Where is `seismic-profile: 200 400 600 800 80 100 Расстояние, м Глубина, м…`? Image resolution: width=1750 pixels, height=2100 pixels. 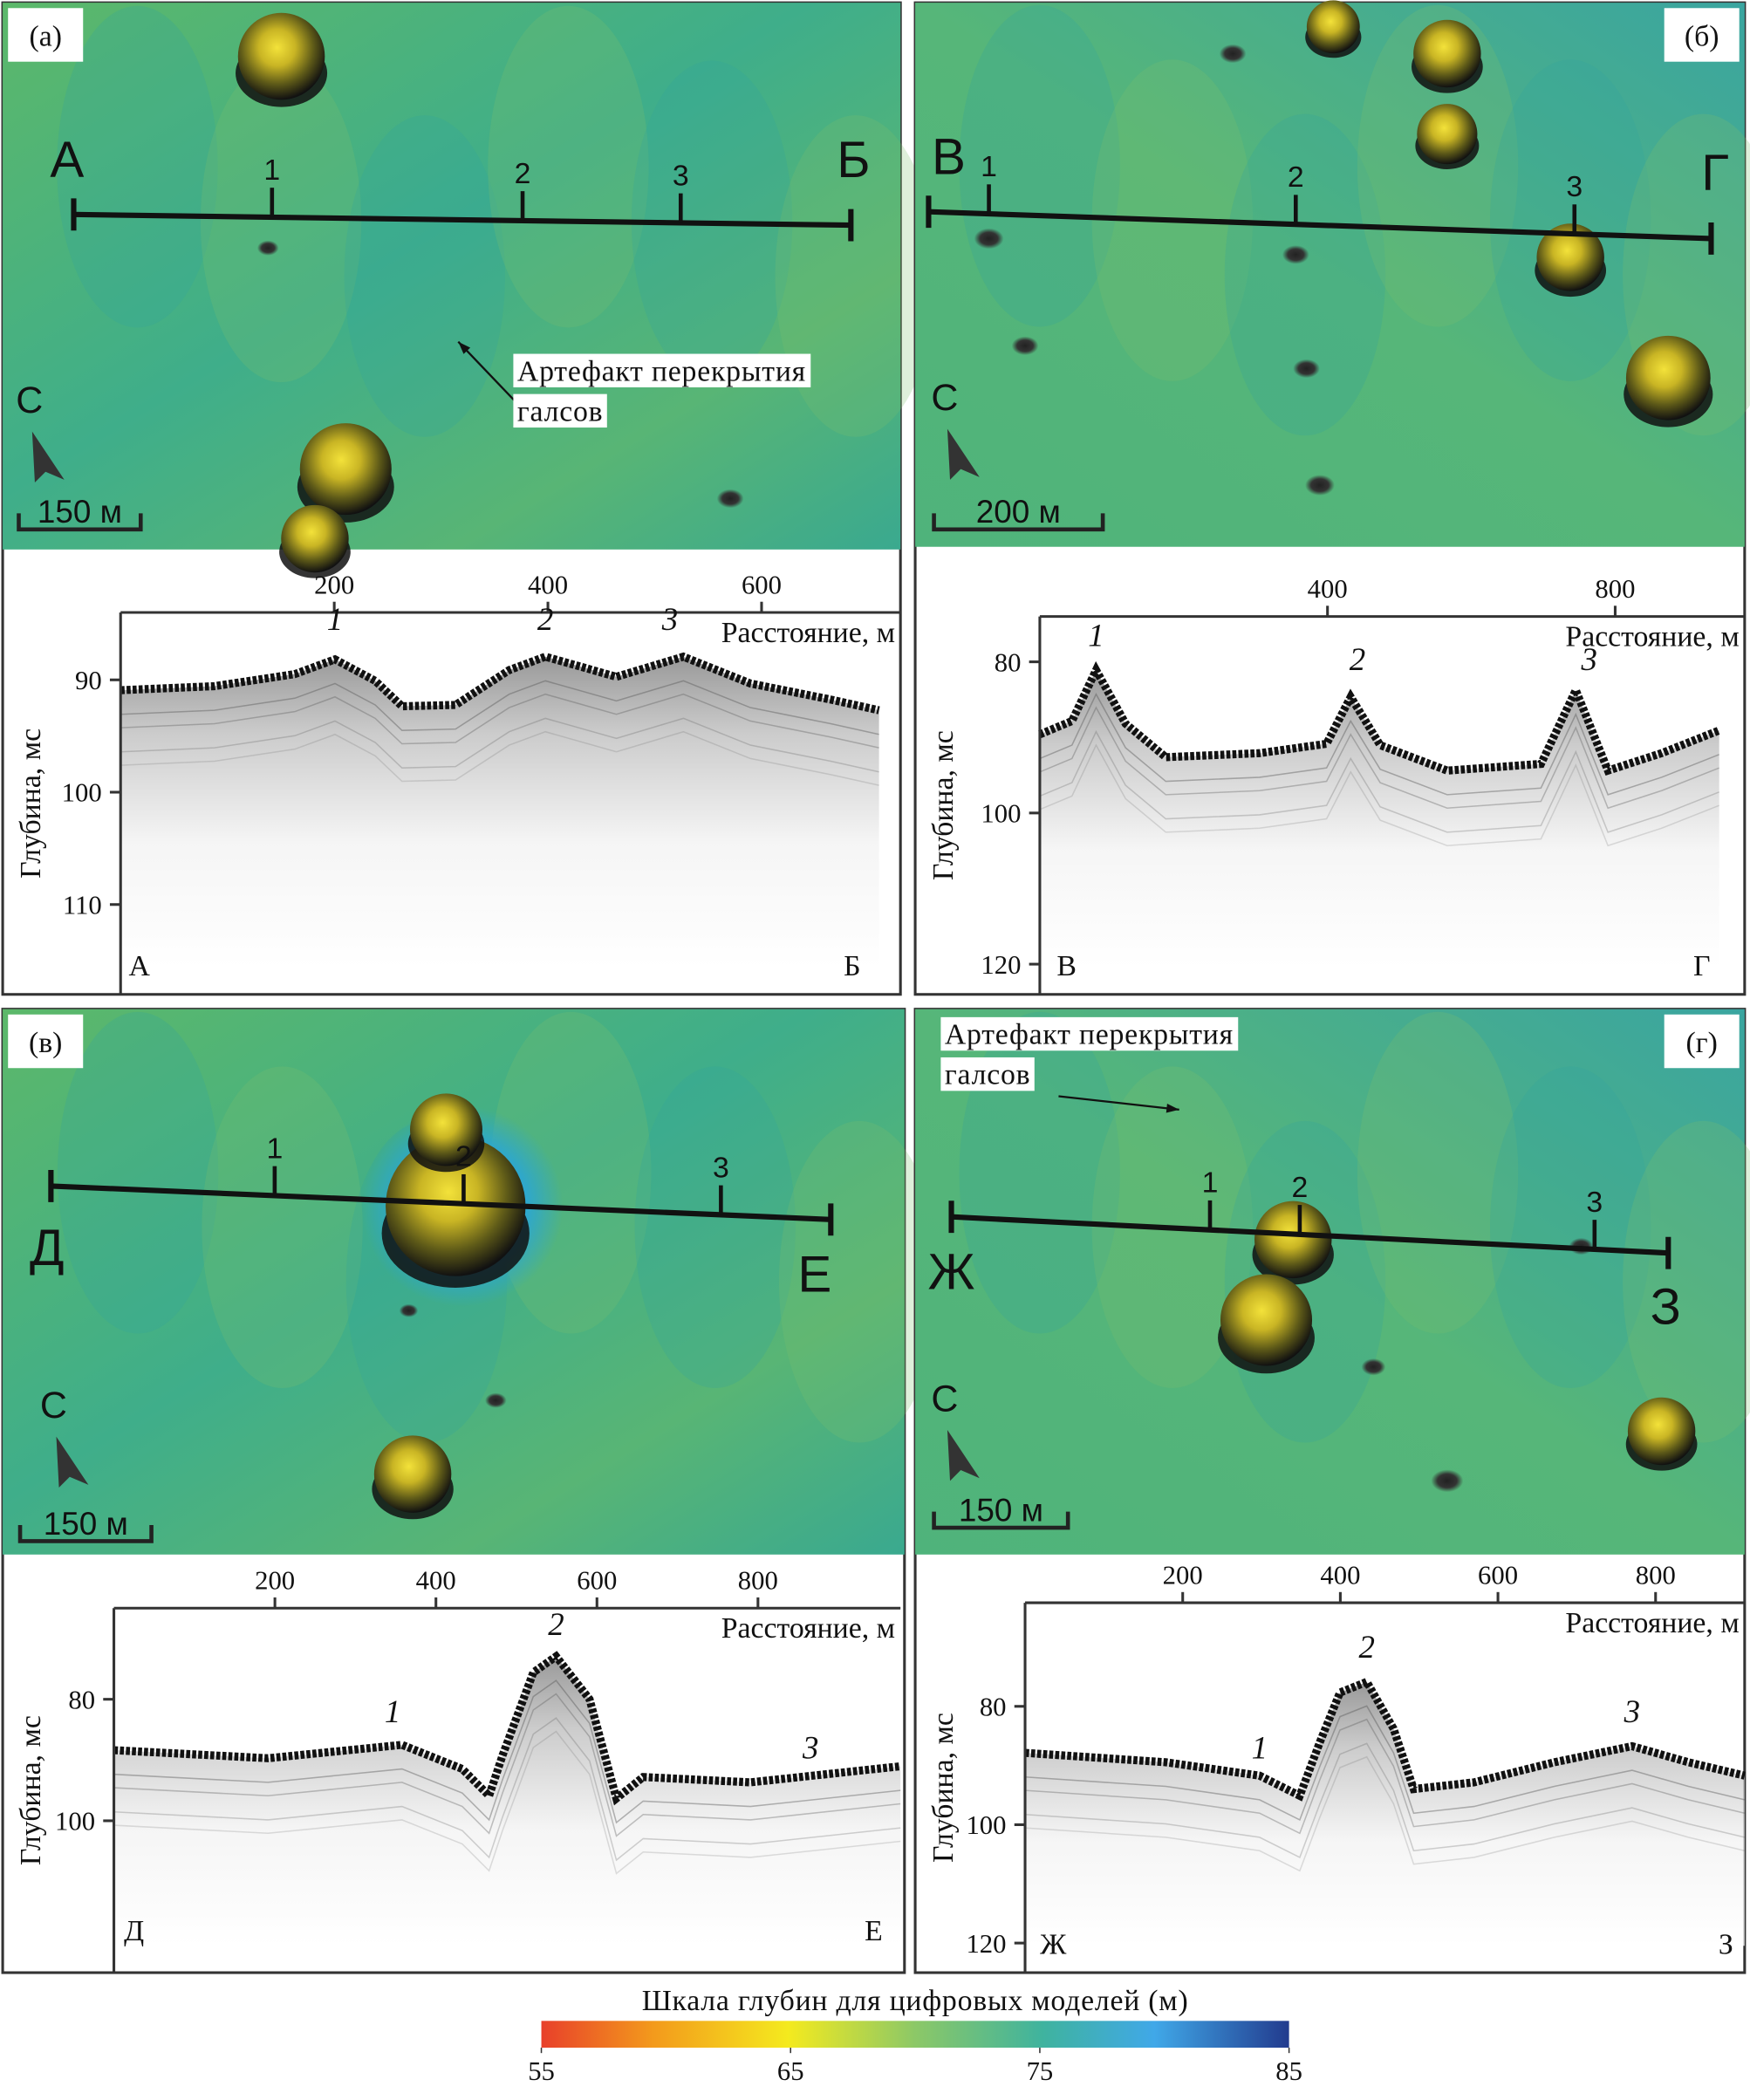 seismic-profile: 200 400 600 800 80 100 Расстояние, м Глубина, м… is located at coordinates (458, 1769).